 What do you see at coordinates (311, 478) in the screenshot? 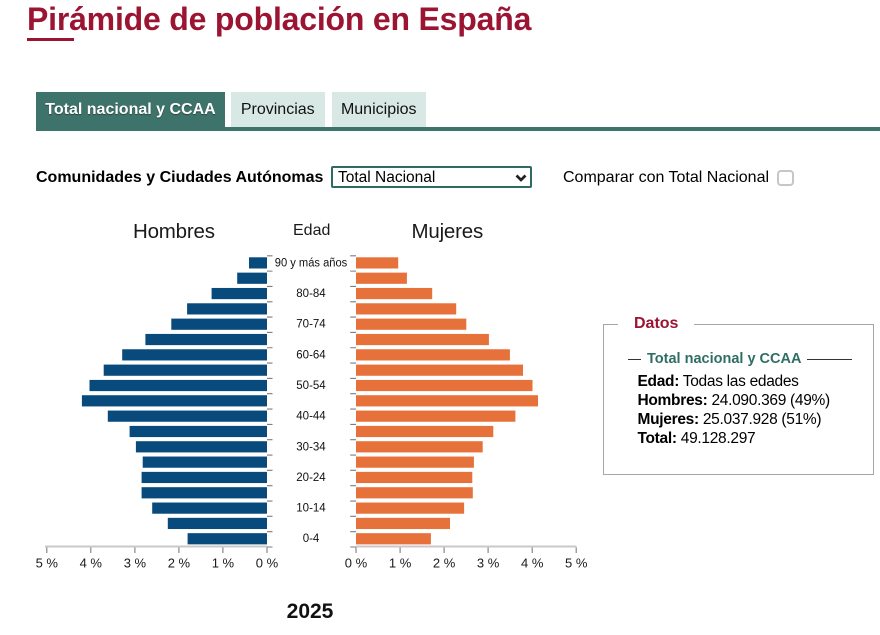
I see `svg-text: 20-24` at bounding box center [311, 478].